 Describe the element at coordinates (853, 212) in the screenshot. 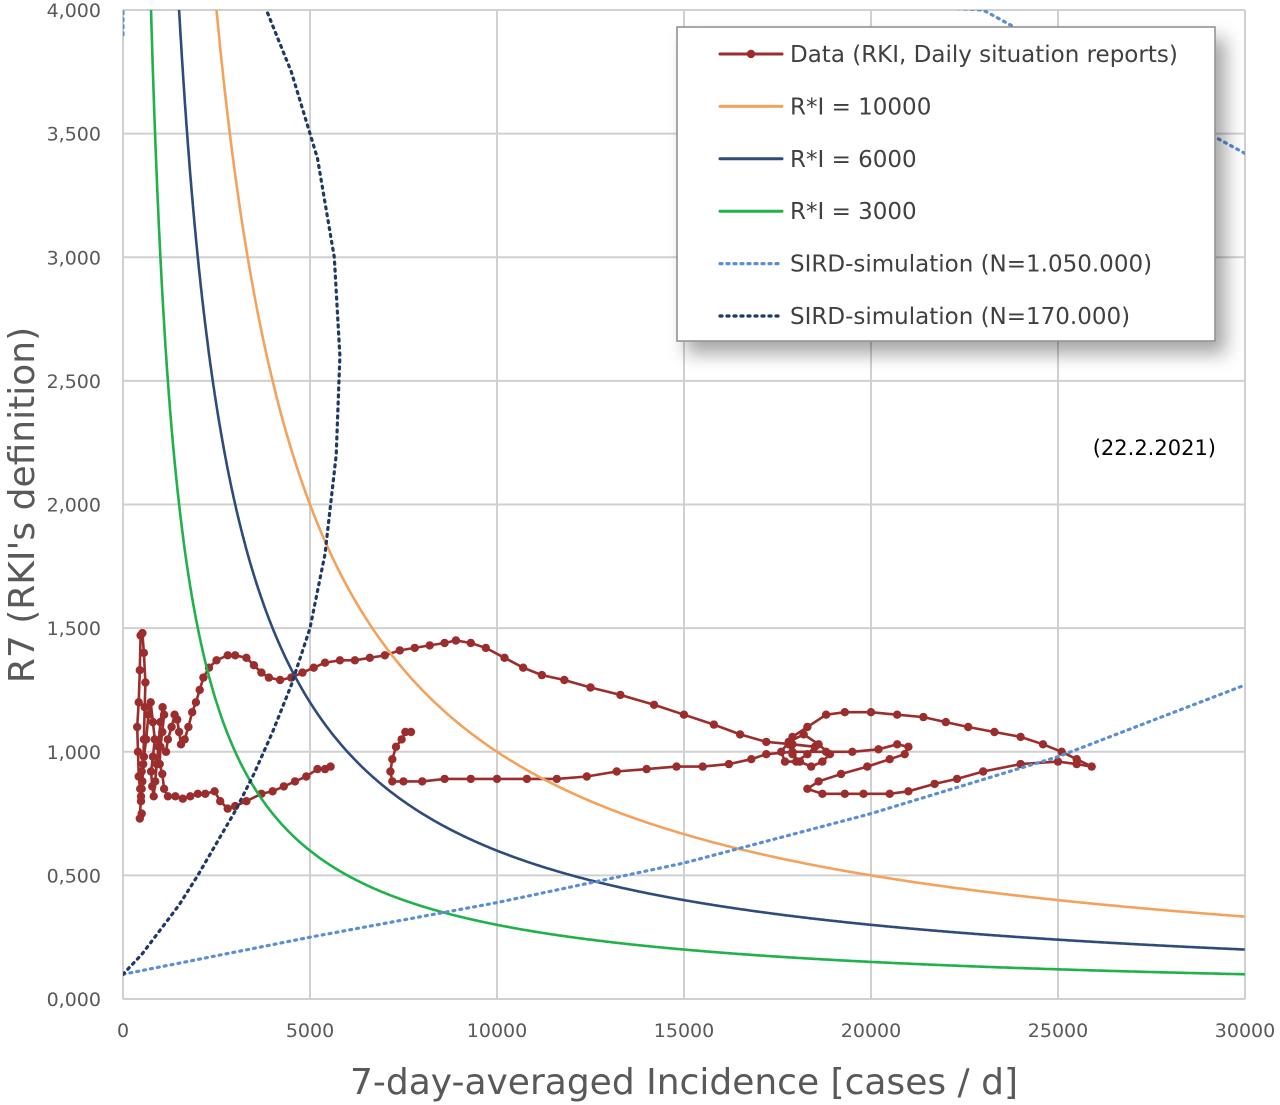

I see `legend-label: R*I = 3000` at that location.